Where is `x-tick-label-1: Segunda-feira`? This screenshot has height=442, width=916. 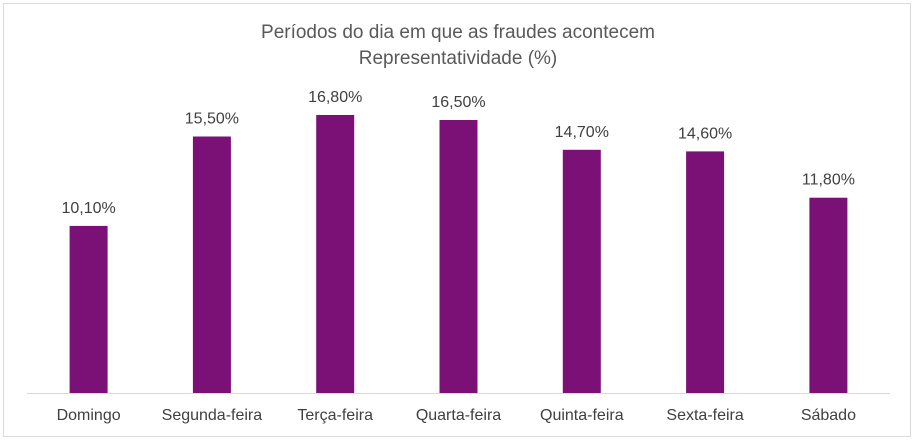 x-tick-label-1: Segunda-feira is located at coordinates (212, 415).